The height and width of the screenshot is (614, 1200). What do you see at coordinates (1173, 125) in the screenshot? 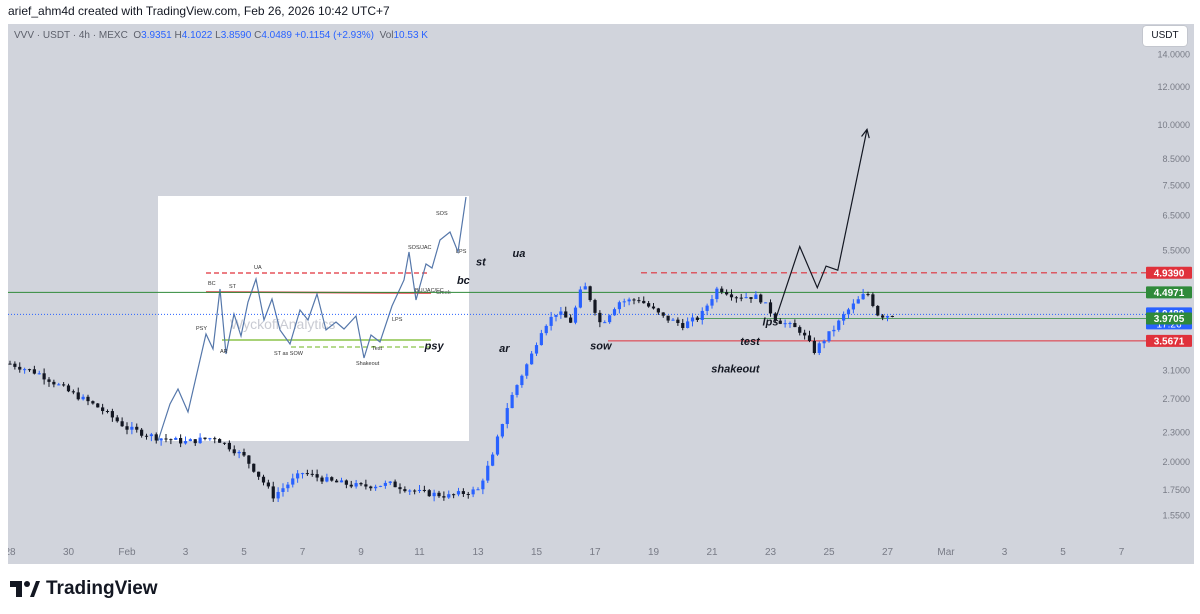
I see `price-tick-label: 10.0000` at bounding box center [1173, 125].